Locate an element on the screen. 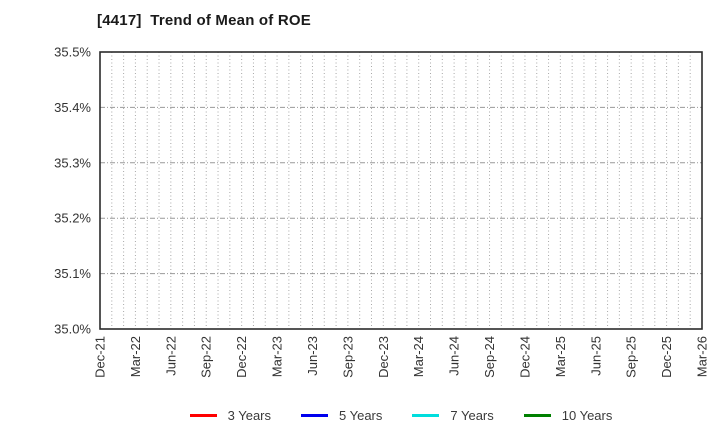  x-tick-label: Dec-21 is located at coordinates (100, 357).